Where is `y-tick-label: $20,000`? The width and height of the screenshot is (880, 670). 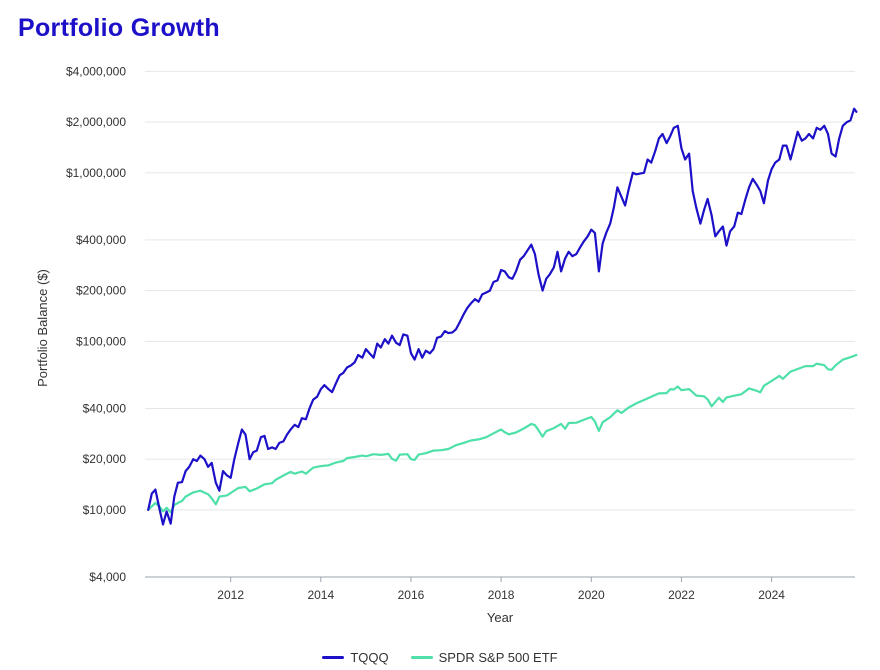
y-tick-label: $20,000 is located at coordinates (105, 459).